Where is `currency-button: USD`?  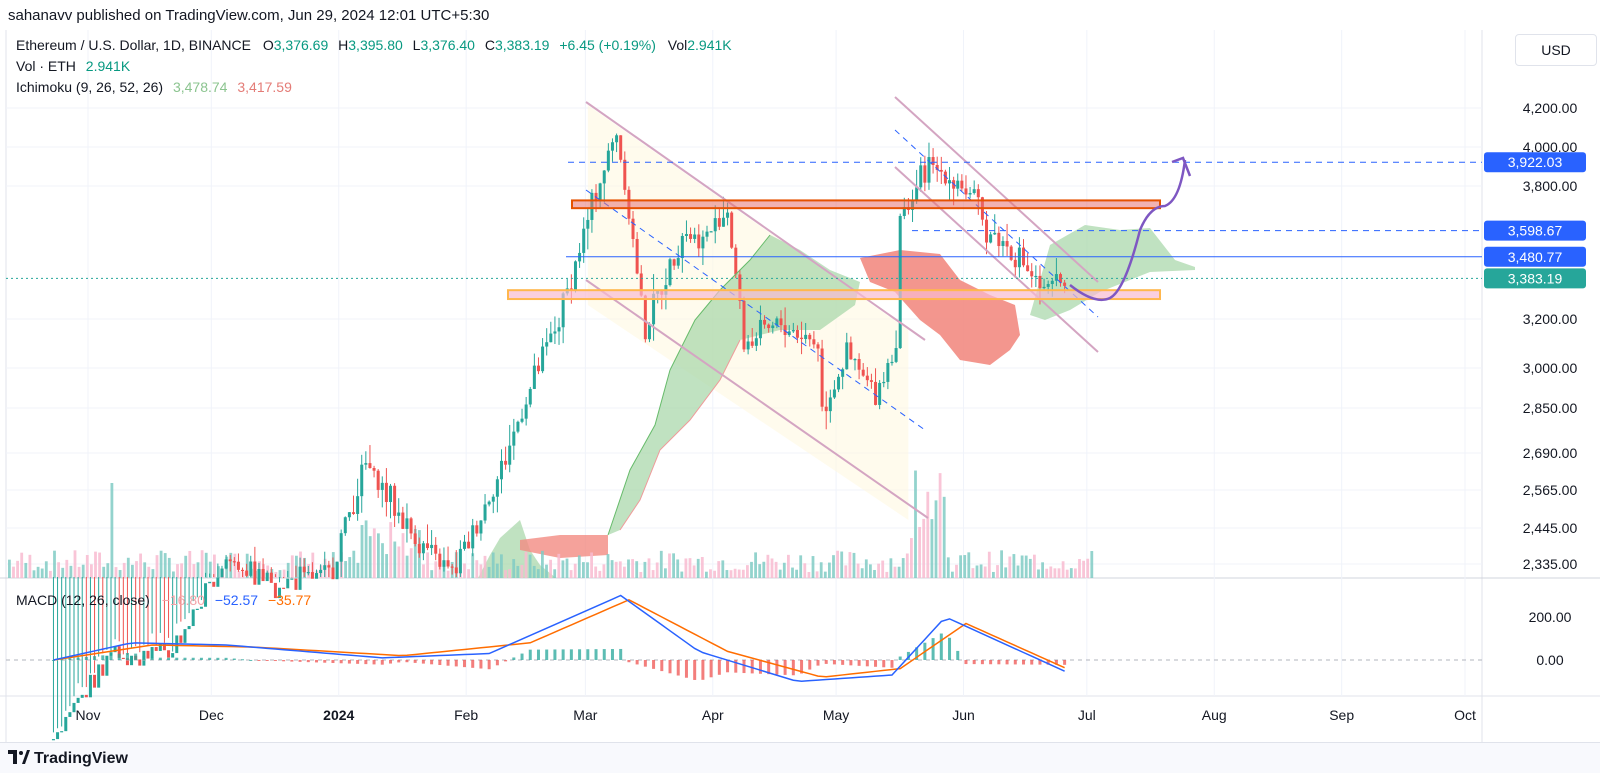 currency-button: USD is located at coordinates (1556, 50).